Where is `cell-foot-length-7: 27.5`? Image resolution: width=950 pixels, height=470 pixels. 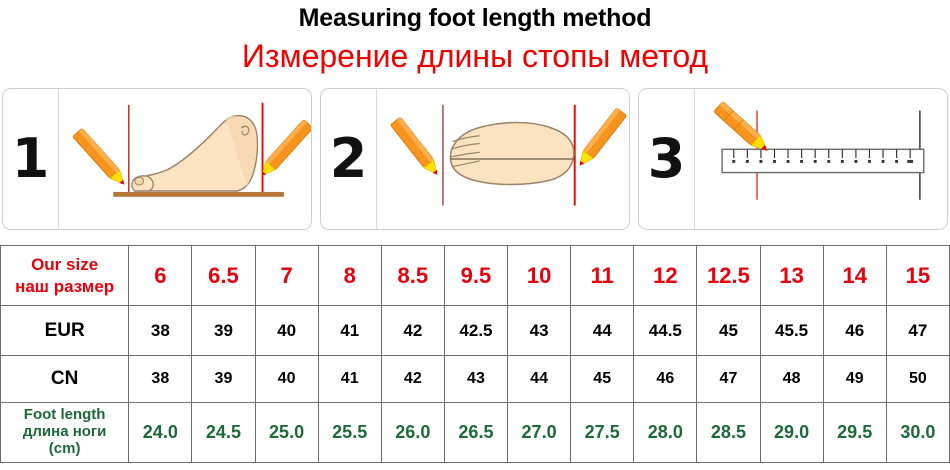 cell-foot-length-7: 27.5 is located at coordinates (602, 432).